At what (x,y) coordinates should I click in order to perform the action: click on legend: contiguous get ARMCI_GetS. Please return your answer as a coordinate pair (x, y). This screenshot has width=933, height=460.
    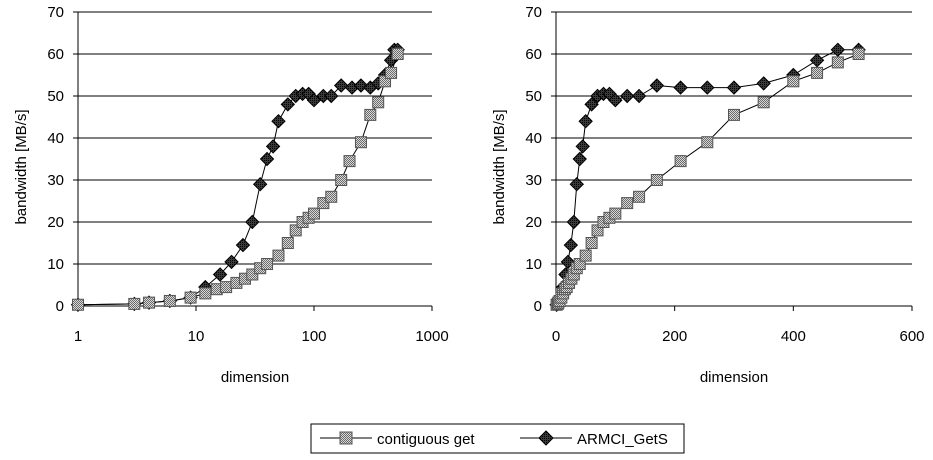
    Looking at the image, I should click on (497, 438).